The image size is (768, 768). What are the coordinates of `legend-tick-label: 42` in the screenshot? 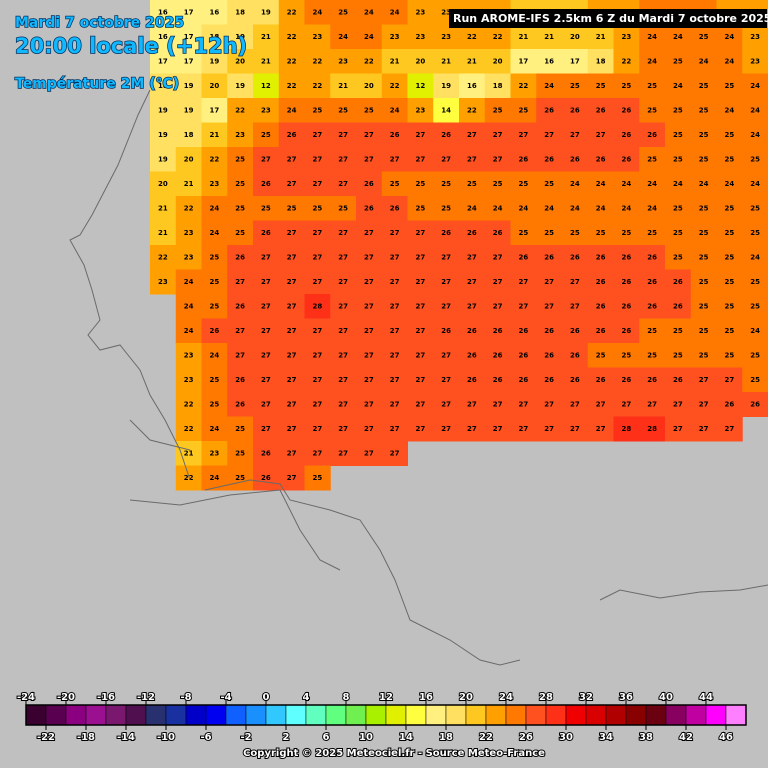 It's located at (686, 737).